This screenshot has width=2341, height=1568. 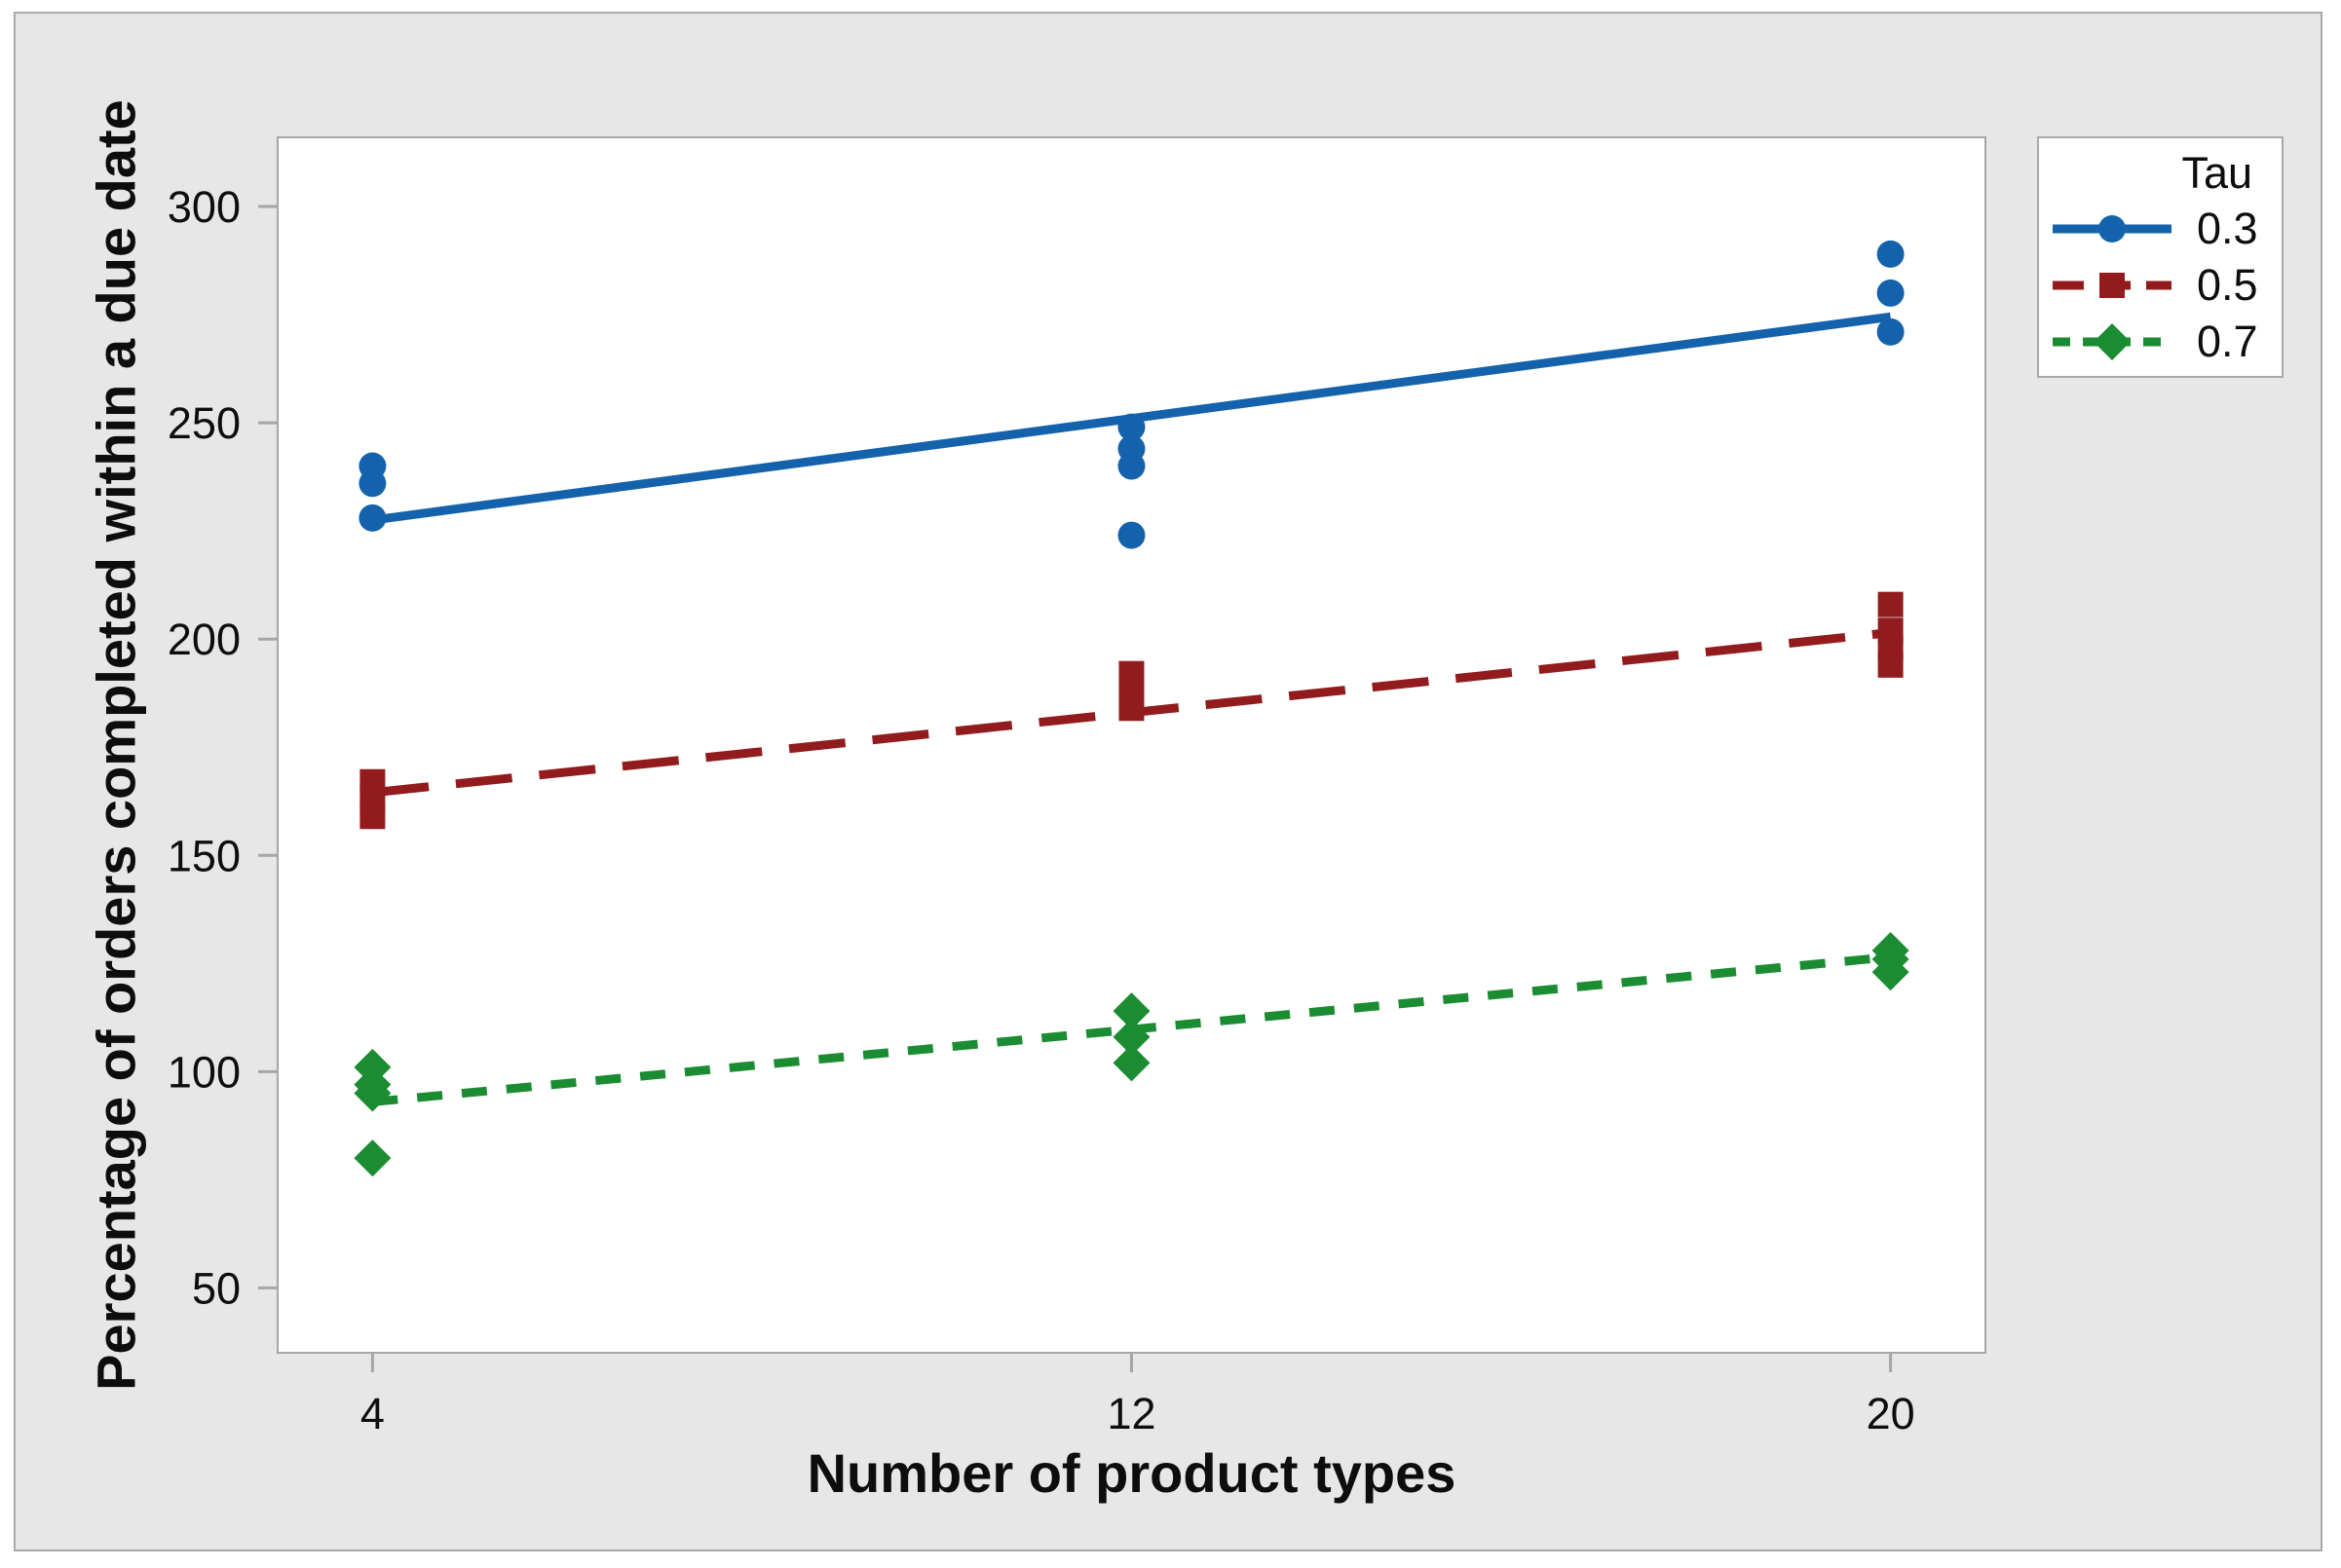 I want to click on x-tick-label: 4, so click(x=372, y=1413).